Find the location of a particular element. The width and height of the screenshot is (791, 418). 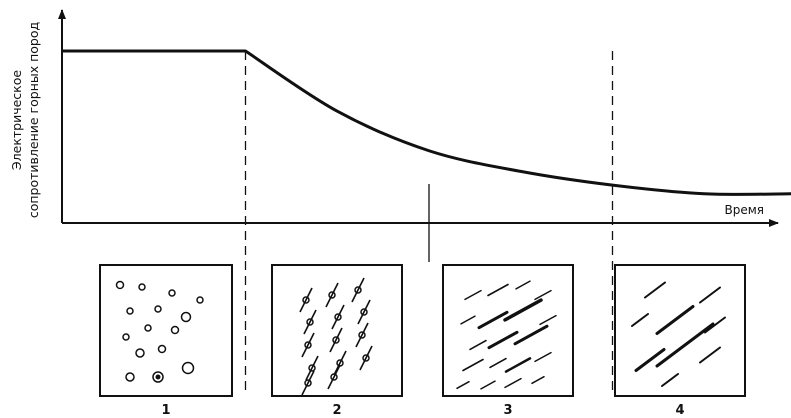

panel-label-1: 1 is located at coordinates (165, 410).